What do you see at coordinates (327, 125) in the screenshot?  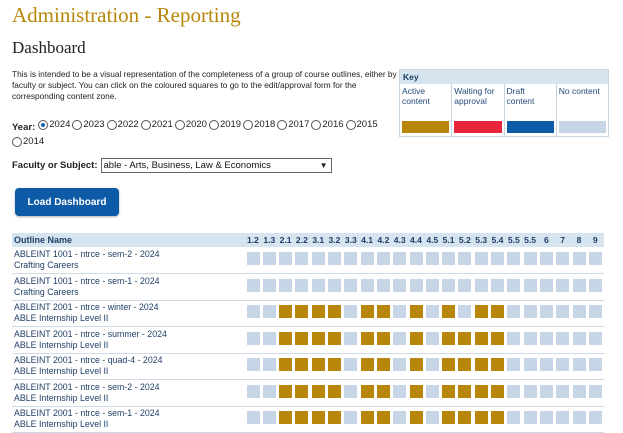 I see `year-radio-2016: 2016` at bounding box center [327, 125].